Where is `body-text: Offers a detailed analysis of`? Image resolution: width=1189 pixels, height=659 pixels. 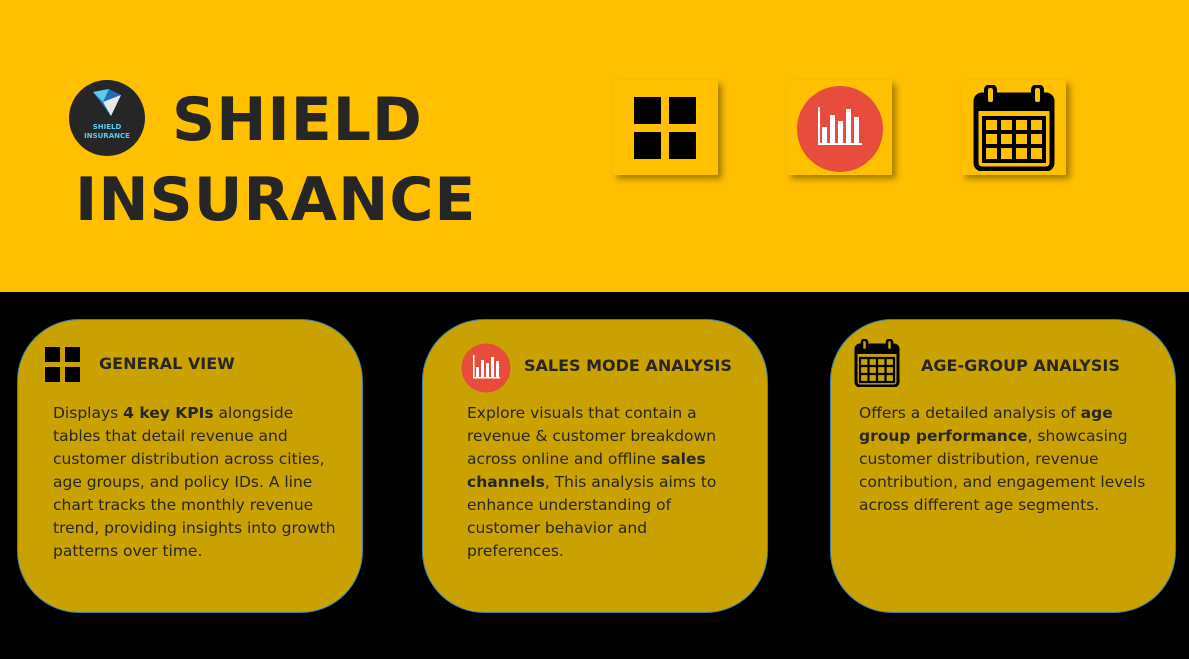
body-text: Offers a detailed analysis of is located at coordinates (970, 413).